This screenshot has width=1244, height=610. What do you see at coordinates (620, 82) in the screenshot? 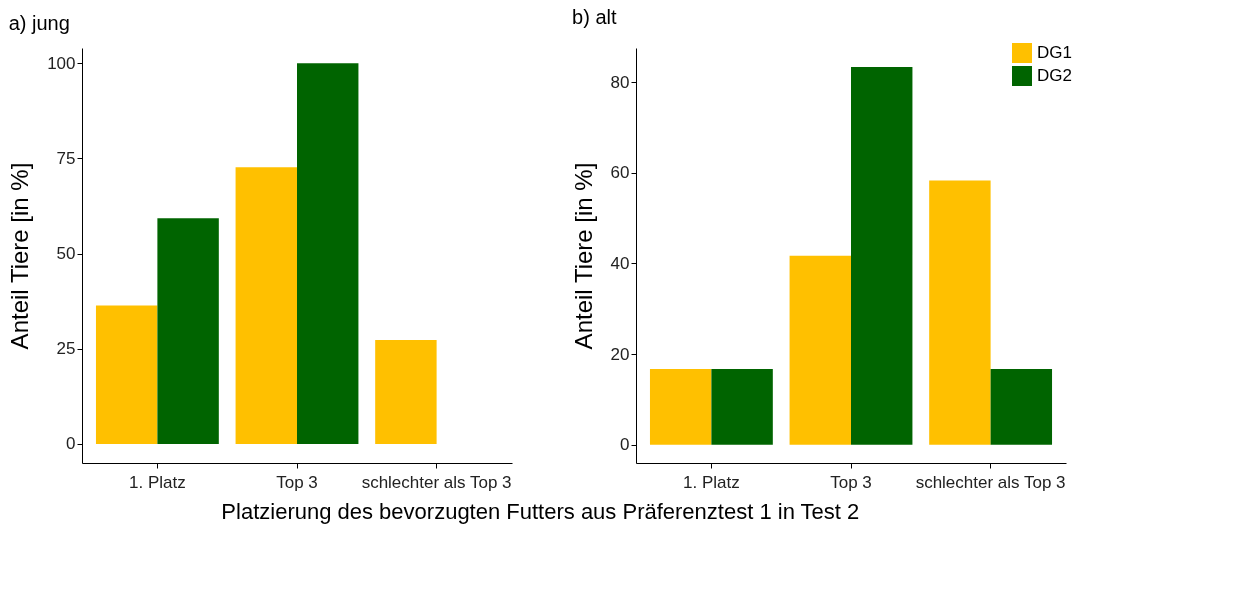
I see `y-tick-label: 80` at bounding box center [620, 82].